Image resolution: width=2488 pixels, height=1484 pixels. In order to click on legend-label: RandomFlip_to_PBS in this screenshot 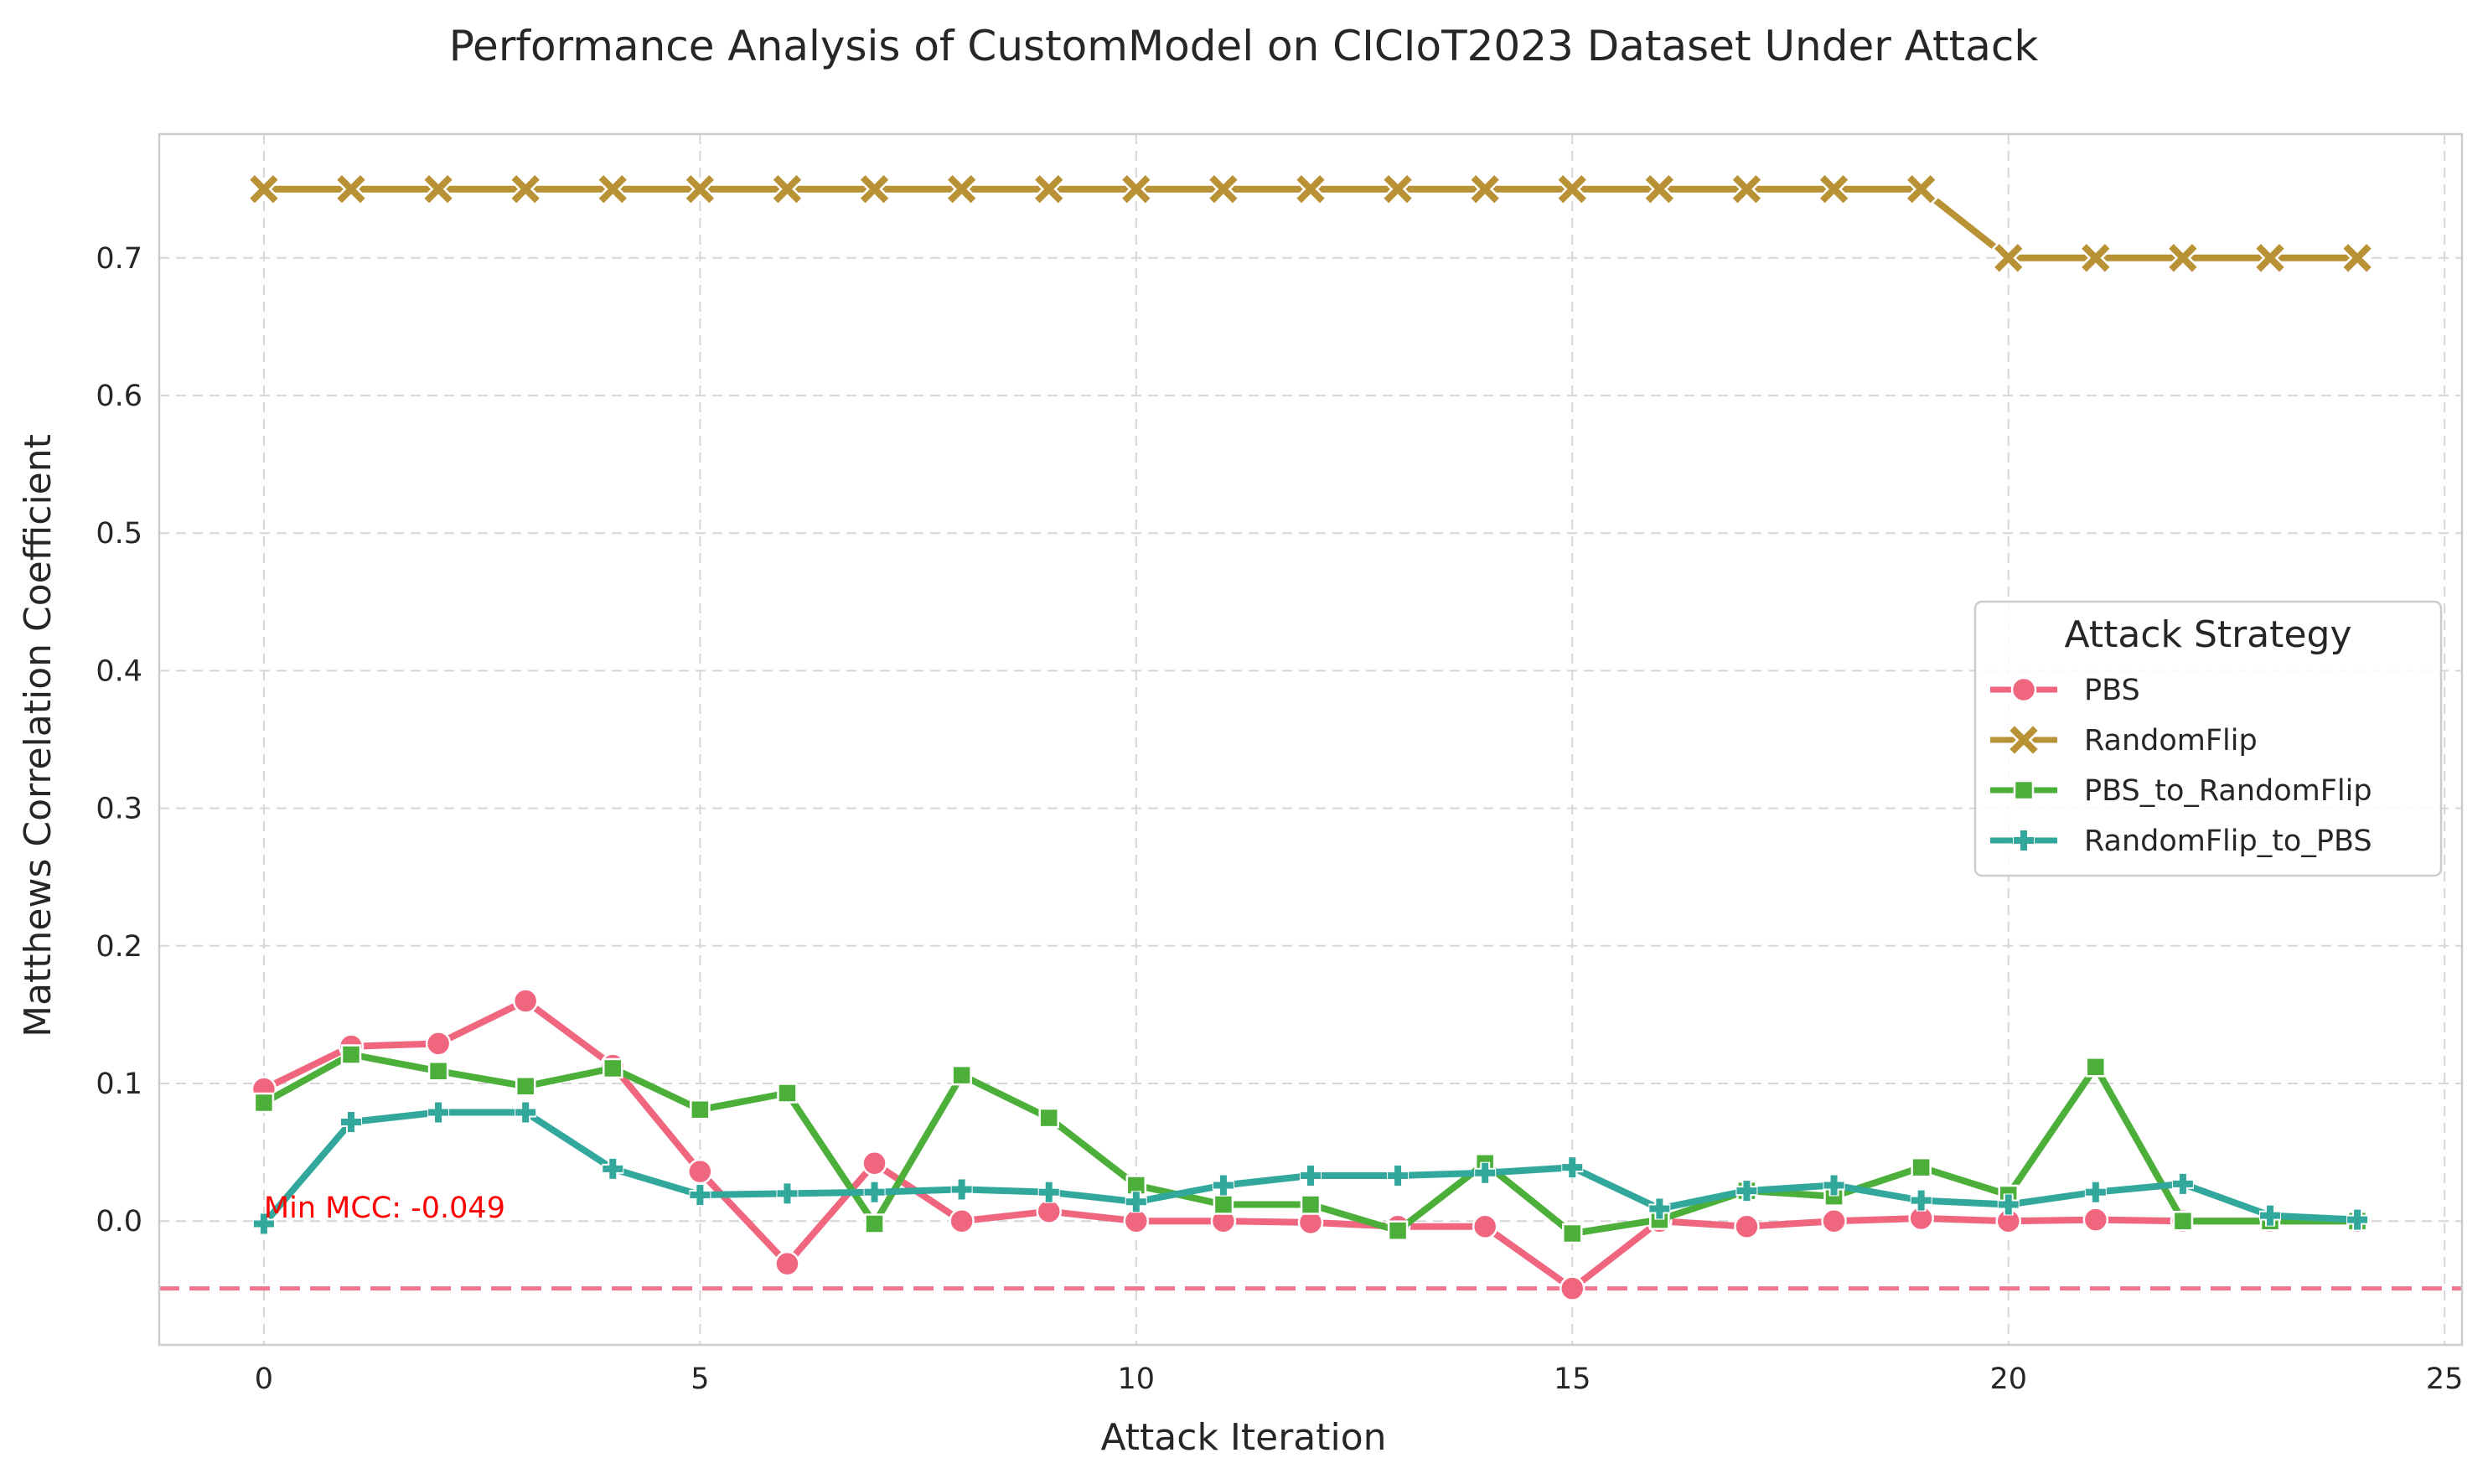, I will do `click(2228, 841)`.